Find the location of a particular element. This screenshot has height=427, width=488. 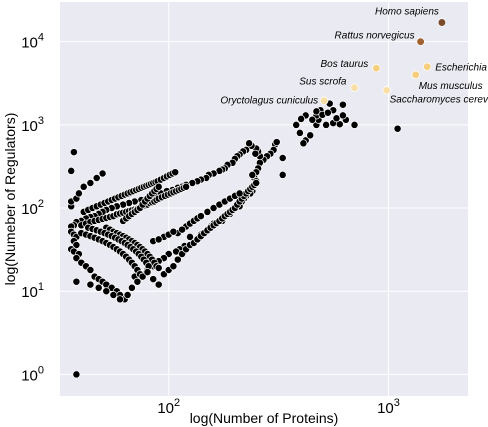

species-label: Rattus norvegicus is located at coordinates (375, 36).